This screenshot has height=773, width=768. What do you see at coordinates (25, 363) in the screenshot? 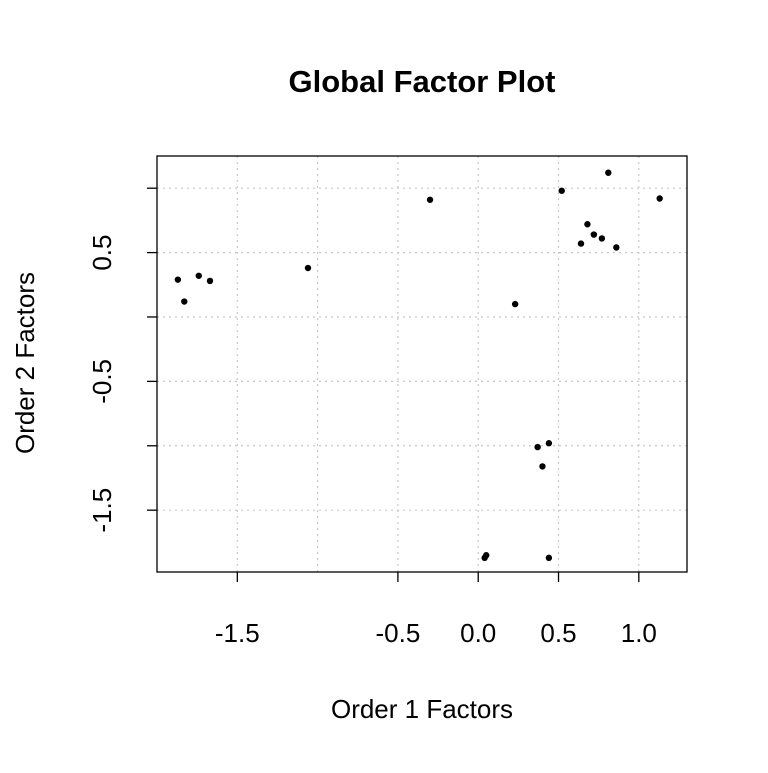
I see `y-axis-label: Order 2 Factors` at bounding box center [25, 363].